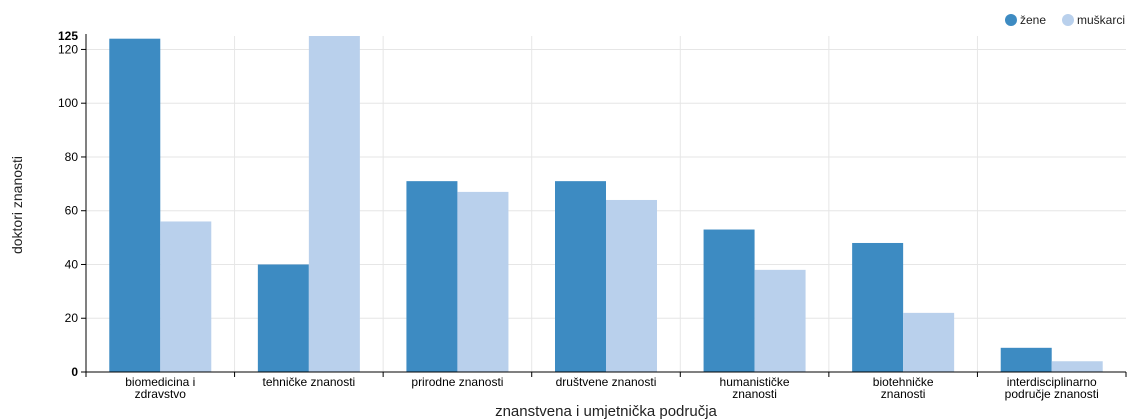  Describe the element at coordinates (1052, 382) in the screenshot. I see `x-tick-label: interdisciplinarno` at that location.